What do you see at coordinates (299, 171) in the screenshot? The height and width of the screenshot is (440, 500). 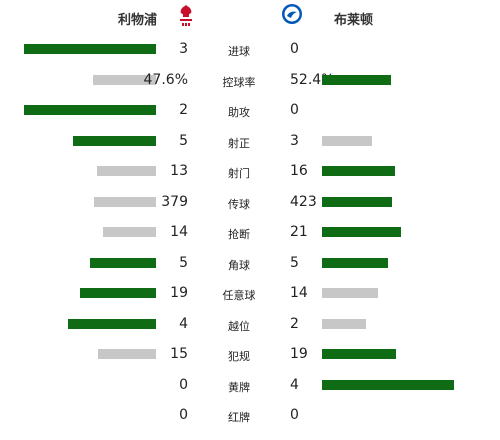 I see `away-stat-value: 16` at bounding box center [299, 171].